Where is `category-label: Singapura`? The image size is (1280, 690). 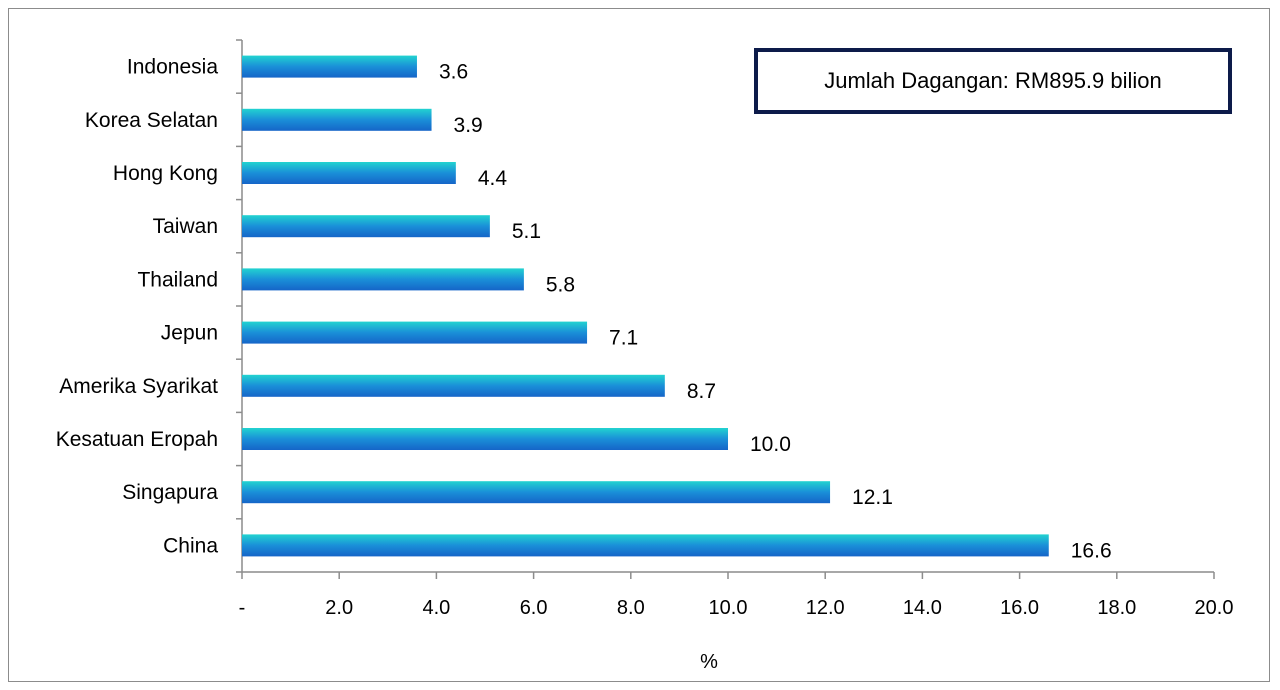
category-label: Singapura is located at coordinates (170, 492).